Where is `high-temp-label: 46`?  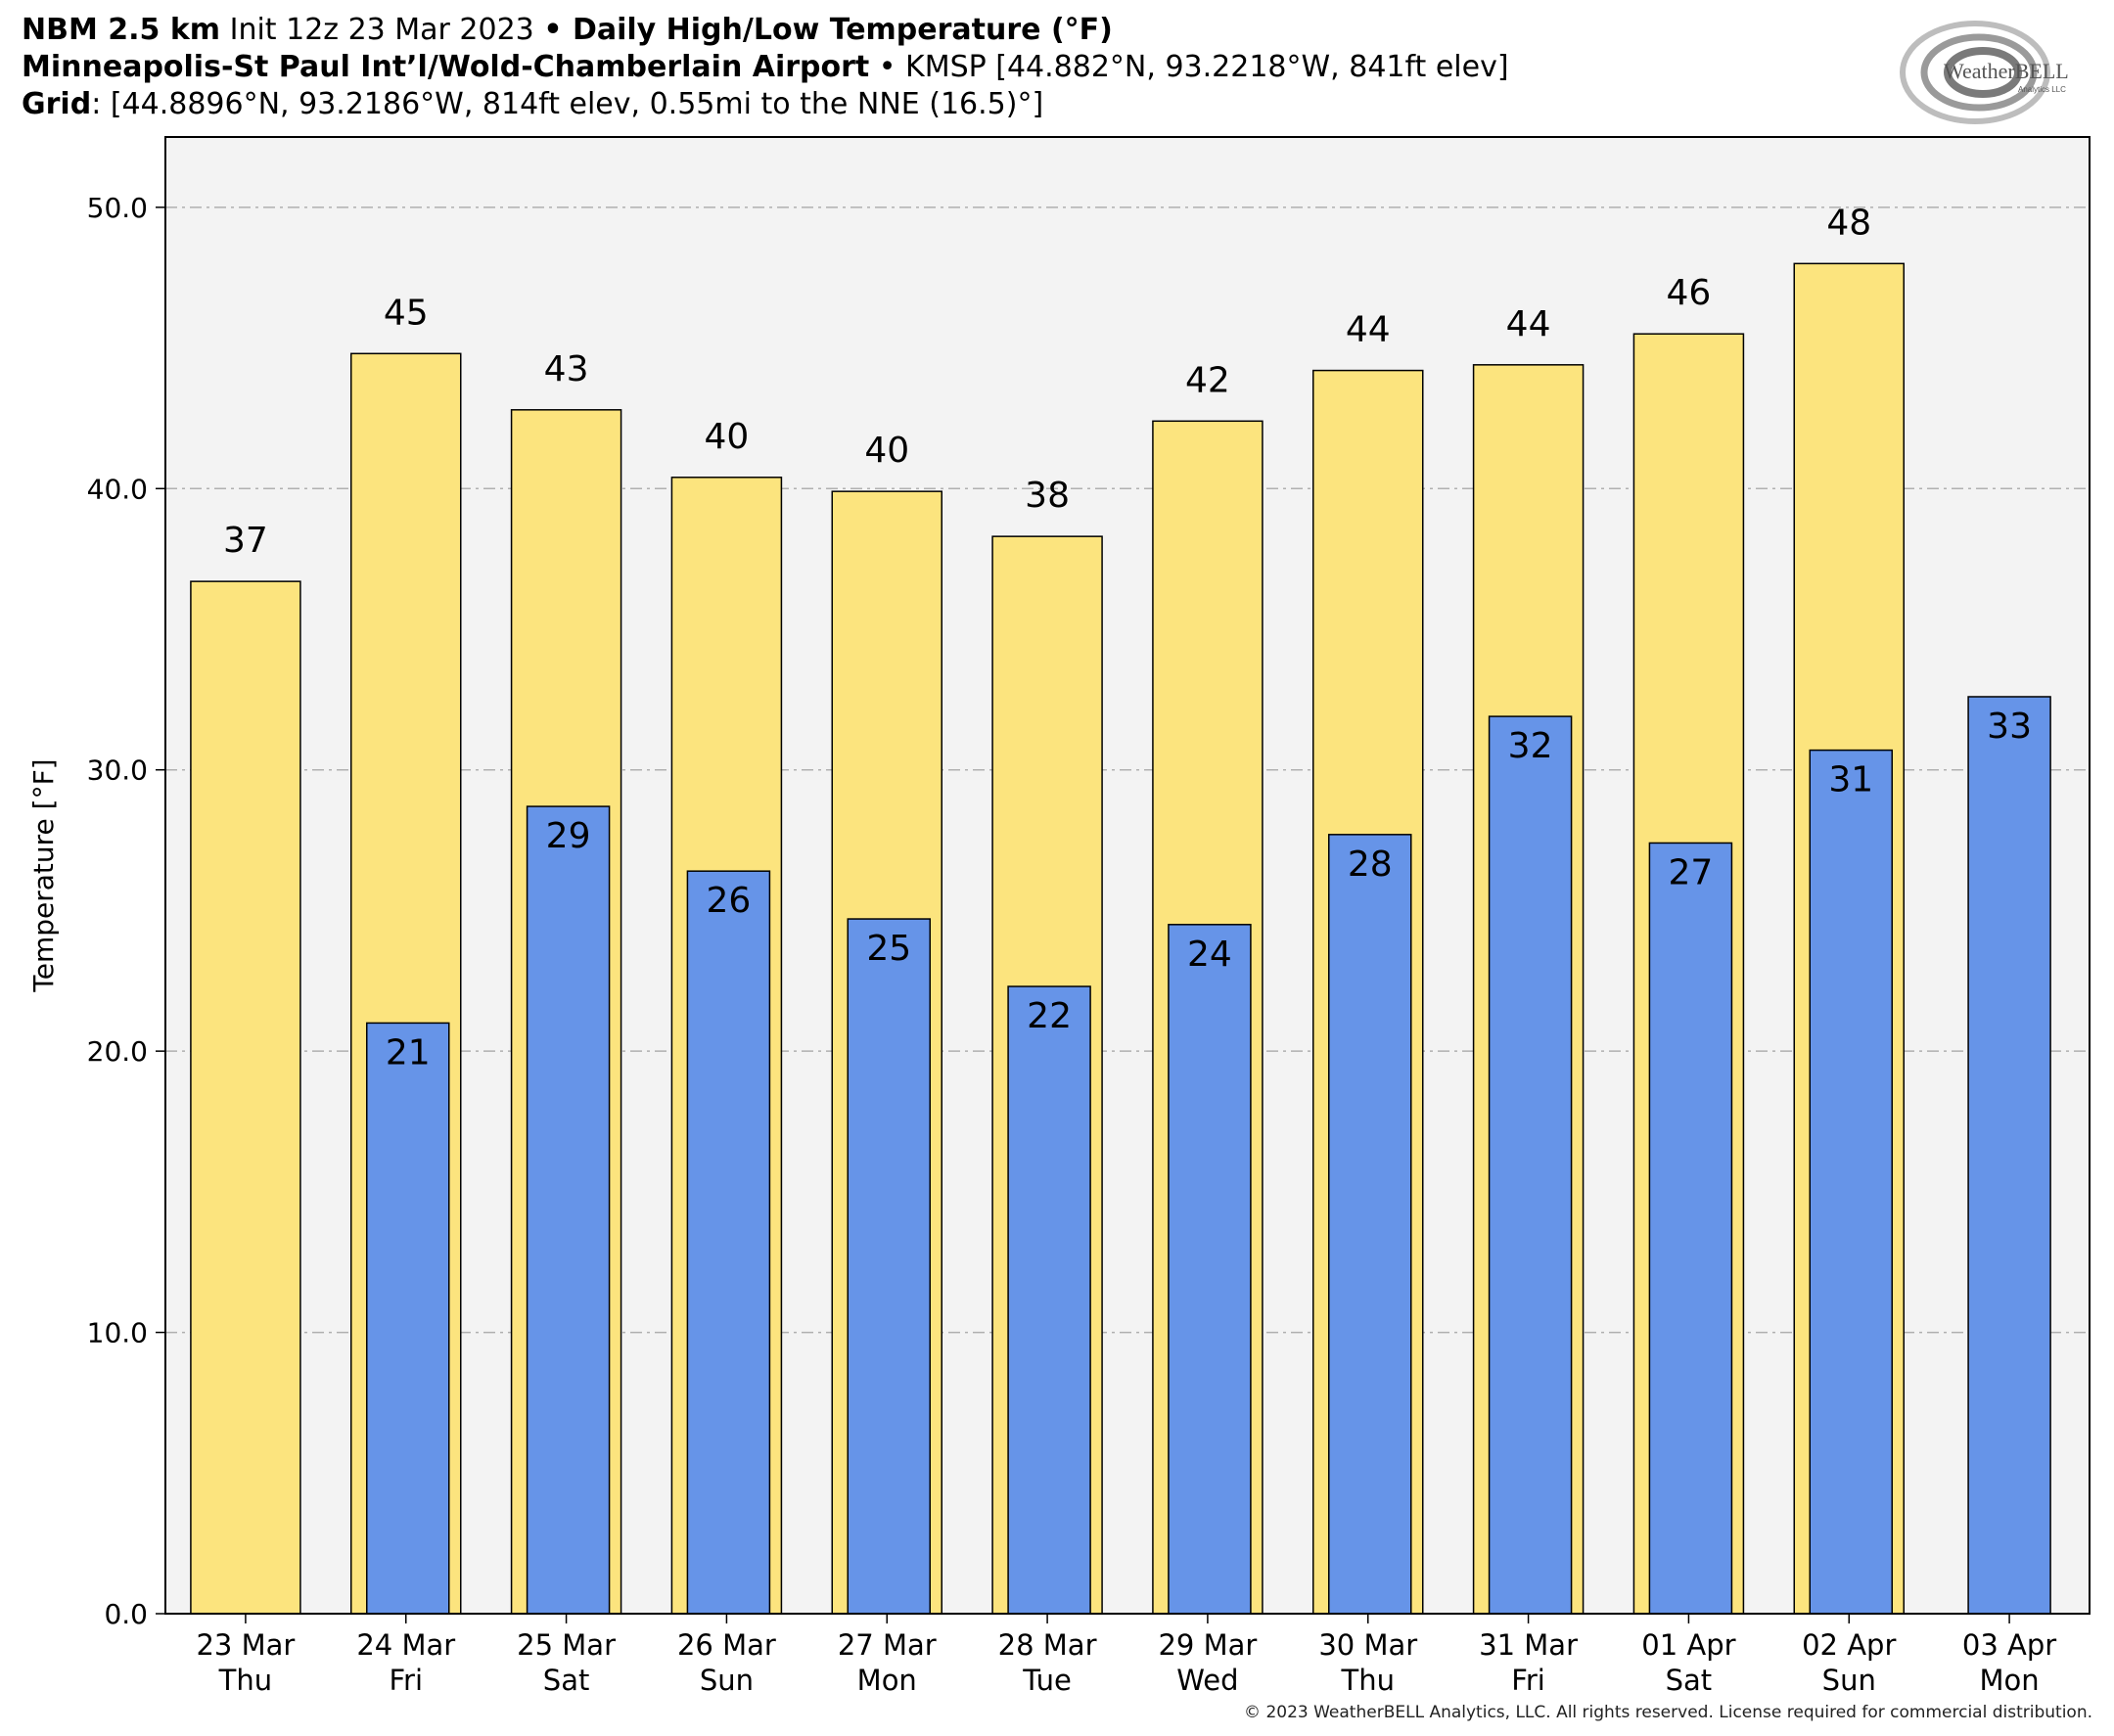 high-temp-label: 46 is located at coordinates (1690, 293).